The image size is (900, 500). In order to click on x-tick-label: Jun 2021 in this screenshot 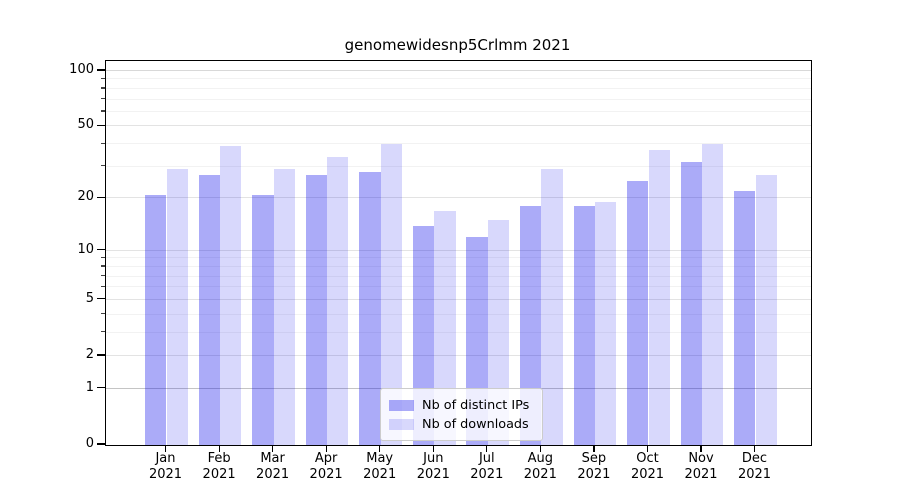, I will do `click(433, 466)`.